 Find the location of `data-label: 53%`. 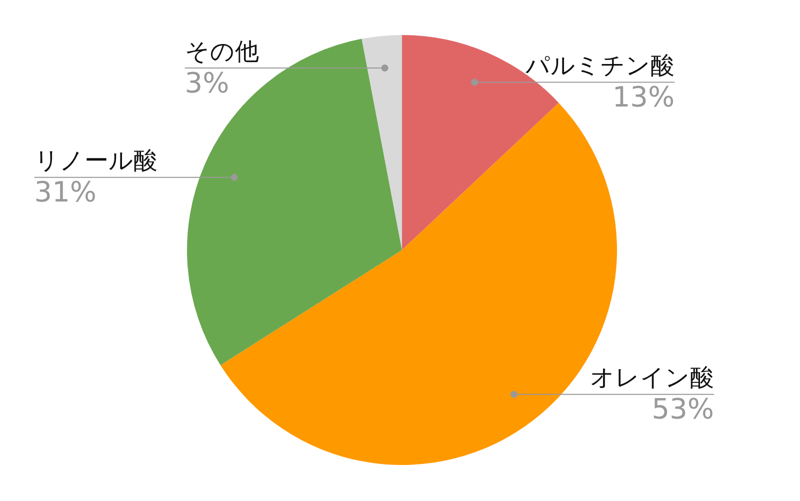

data-label: 53% is located at coordinates (683, 409).